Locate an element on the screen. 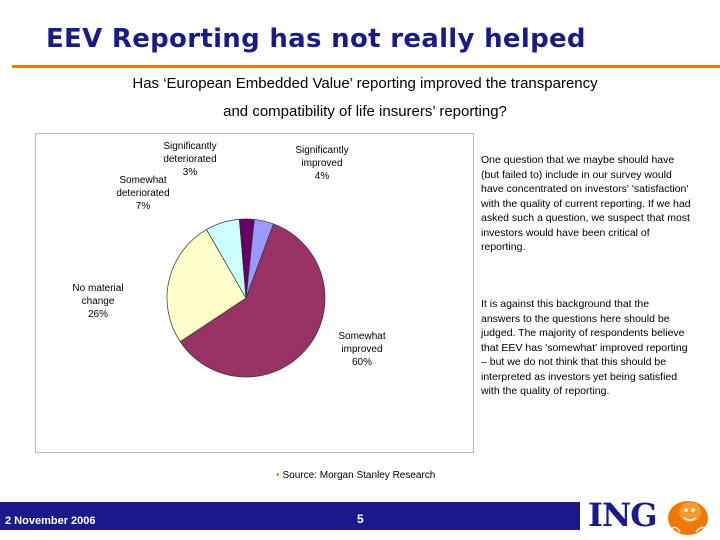  pie-label-somewhat-deteriorated: Somewhat deteriorated 7% is located at coordinates (142, 193).